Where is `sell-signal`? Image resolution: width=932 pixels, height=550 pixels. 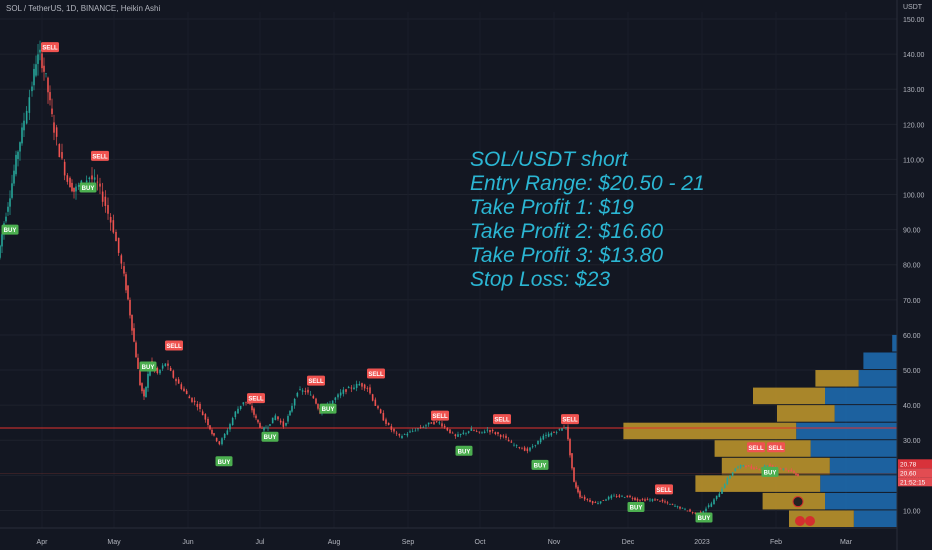
sell-signal is located at coordinates (376, 373).